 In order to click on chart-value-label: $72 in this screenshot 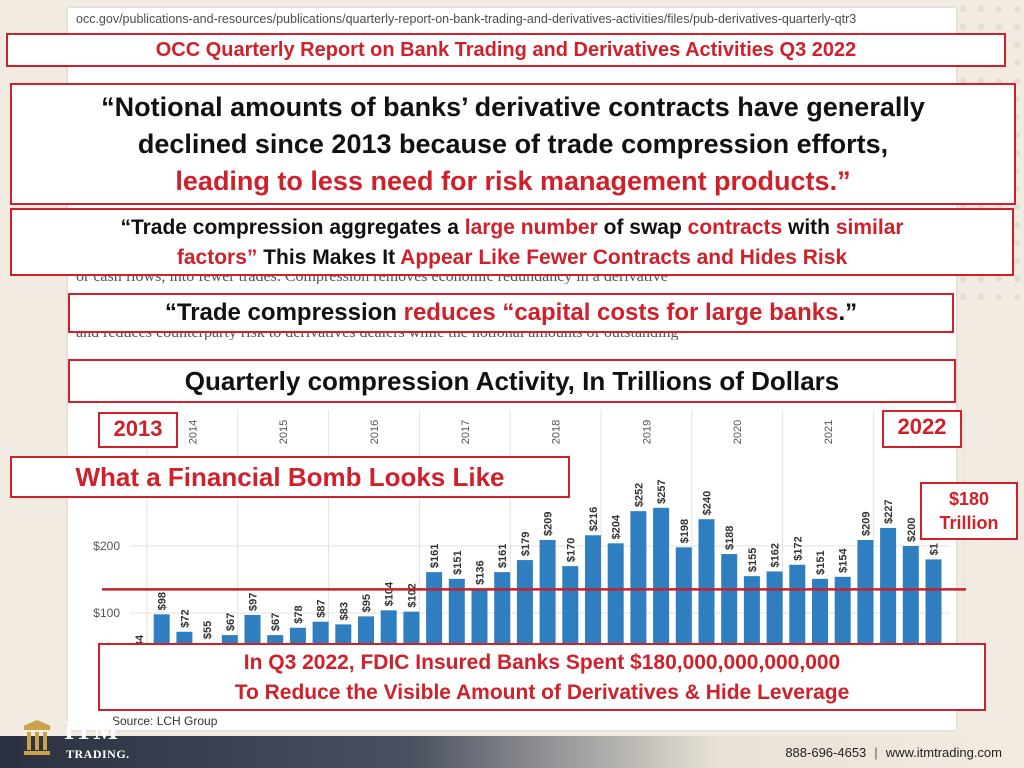, I will do `click(185, 618)`.